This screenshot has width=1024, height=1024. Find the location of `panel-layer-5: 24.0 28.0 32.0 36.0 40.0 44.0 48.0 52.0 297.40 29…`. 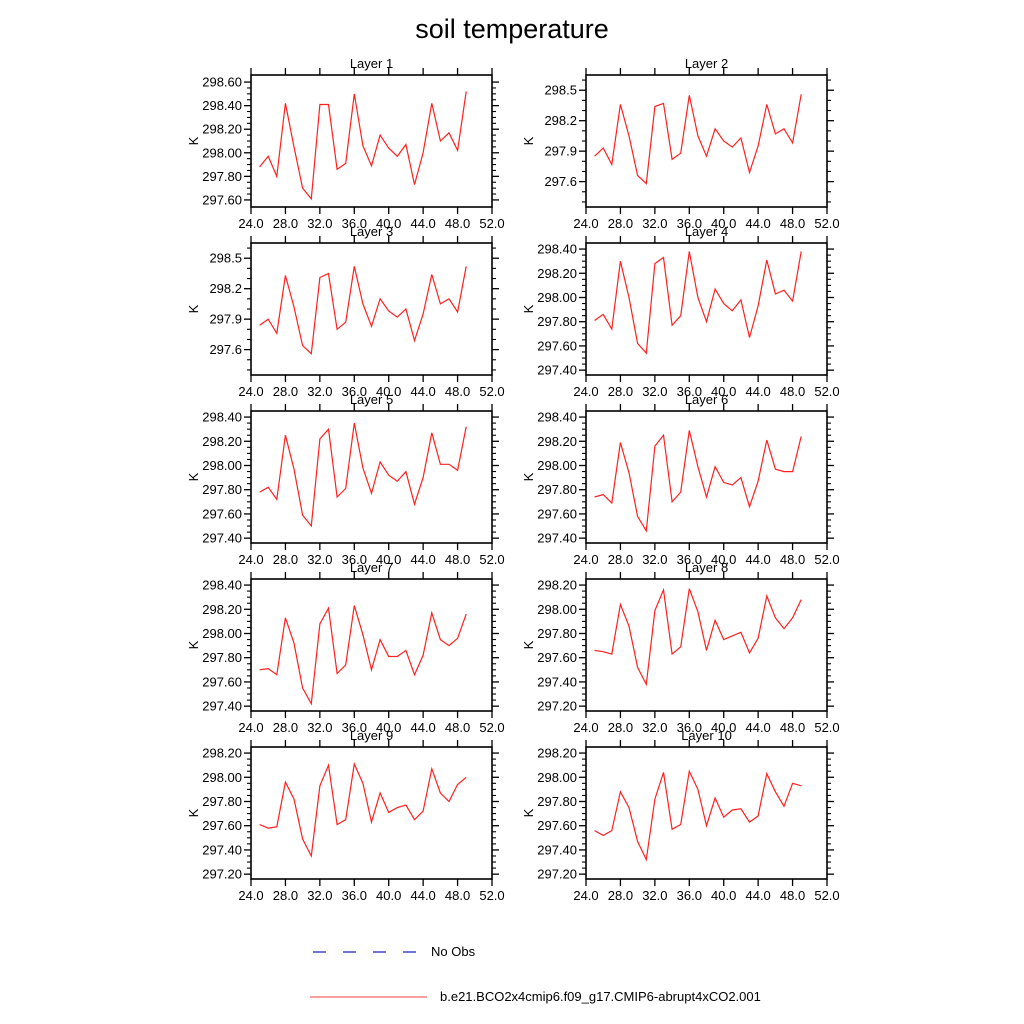

panel-layer-5: 24.0 28.0 32.0 36.0 40.0 44.0 48.0 52.0 297.40 29… is located at coordinates (345, 479).